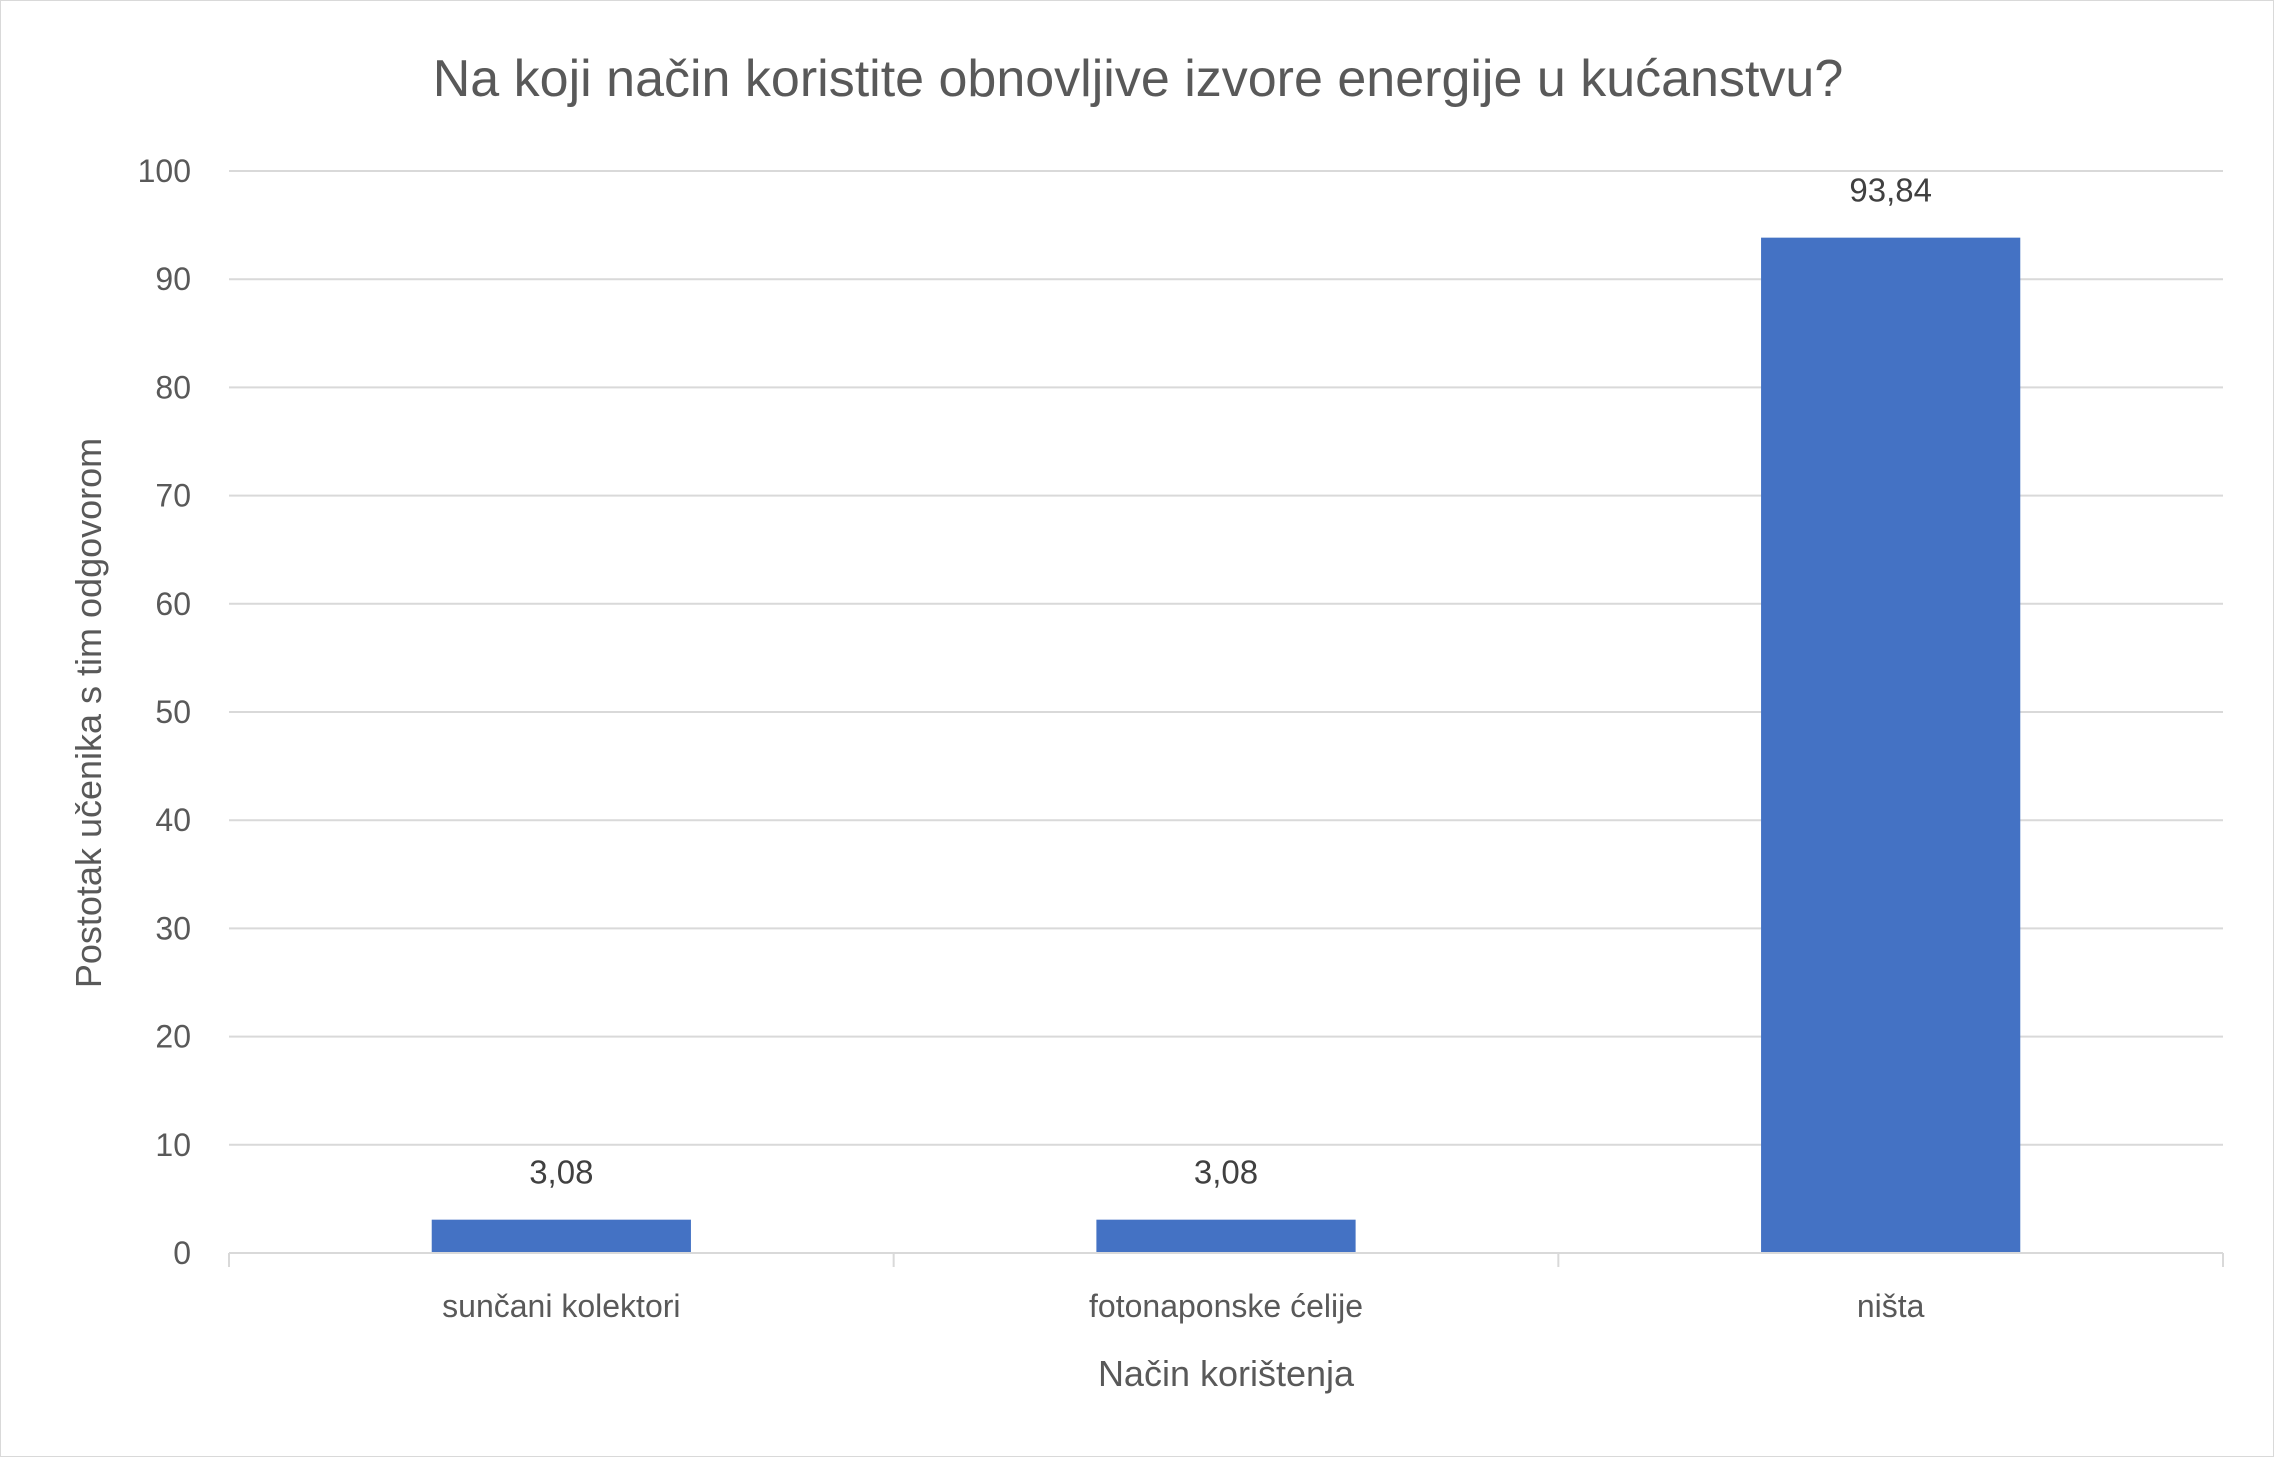 The height and width of the screenshot is (1458, 2274). What do you see at coordinates (1890, 190) in the screenshot?
I see `data-label: 93,84` at bounding box center [1890, 190].